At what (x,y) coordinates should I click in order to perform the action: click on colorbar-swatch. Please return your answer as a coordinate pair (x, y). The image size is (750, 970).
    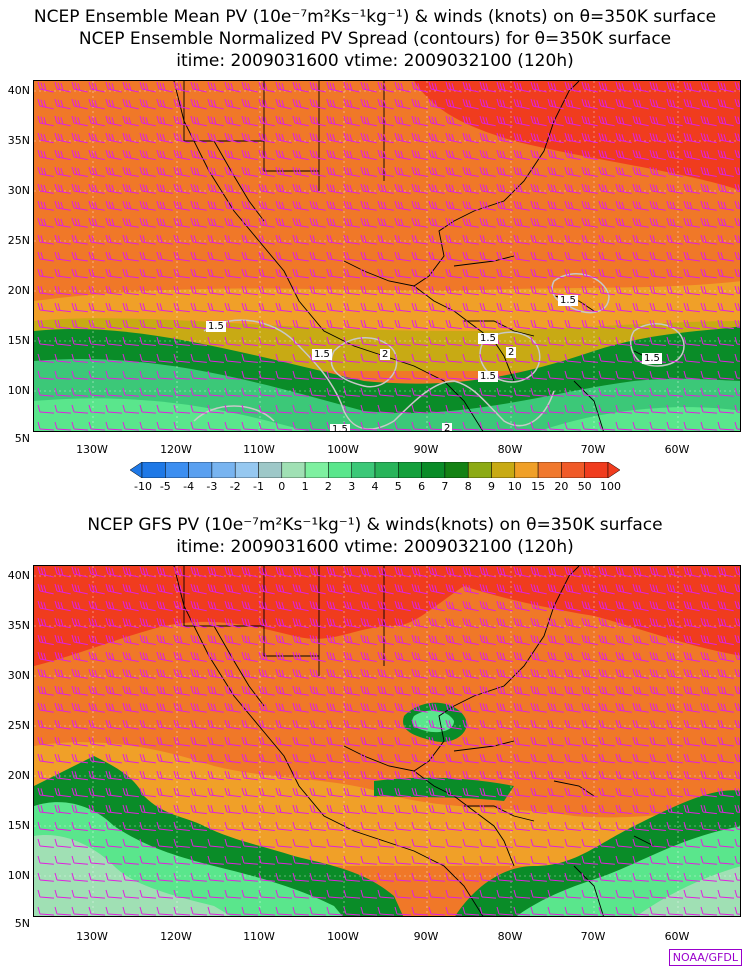
    Looking at the image, I should click on (270, 470).